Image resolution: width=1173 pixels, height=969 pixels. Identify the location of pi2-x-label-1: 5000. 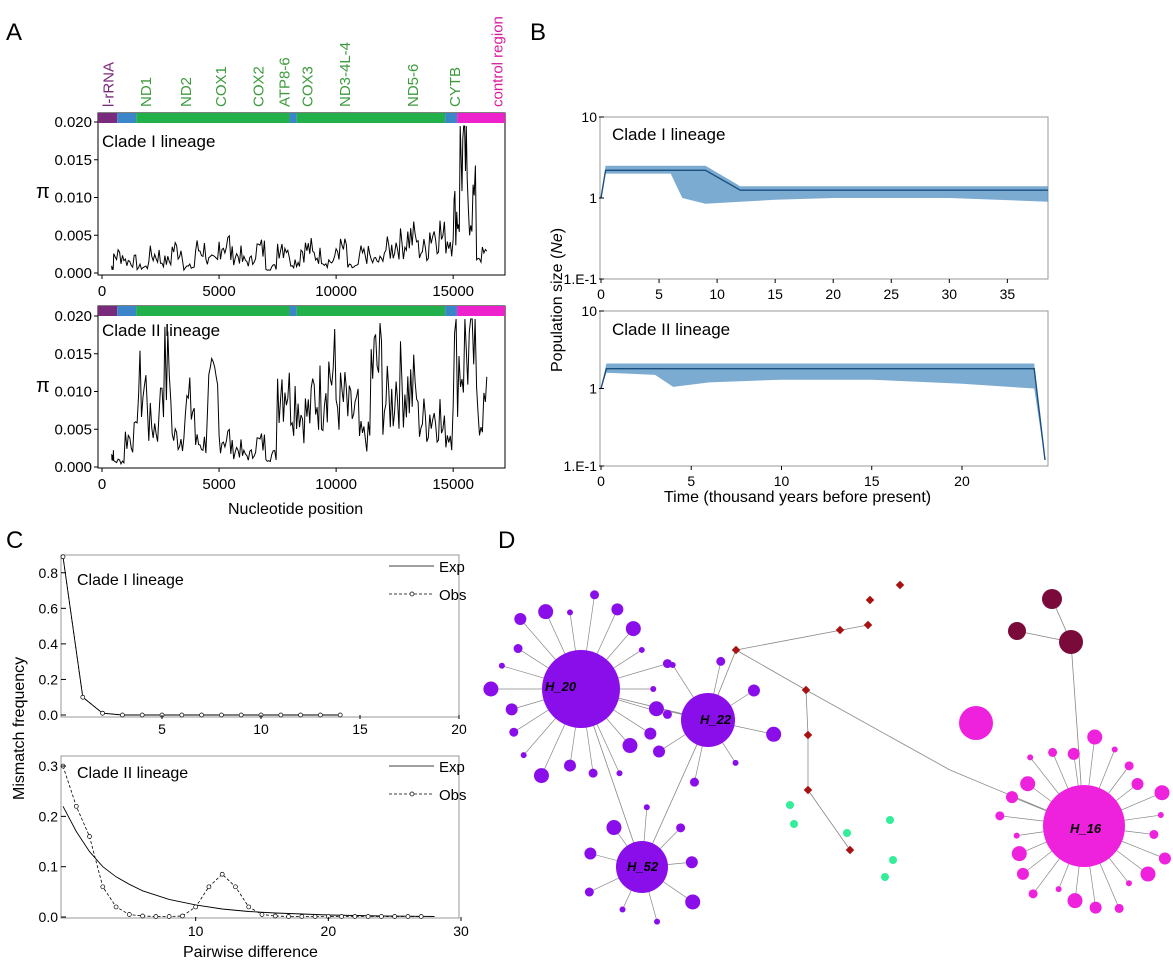
(218, 484).